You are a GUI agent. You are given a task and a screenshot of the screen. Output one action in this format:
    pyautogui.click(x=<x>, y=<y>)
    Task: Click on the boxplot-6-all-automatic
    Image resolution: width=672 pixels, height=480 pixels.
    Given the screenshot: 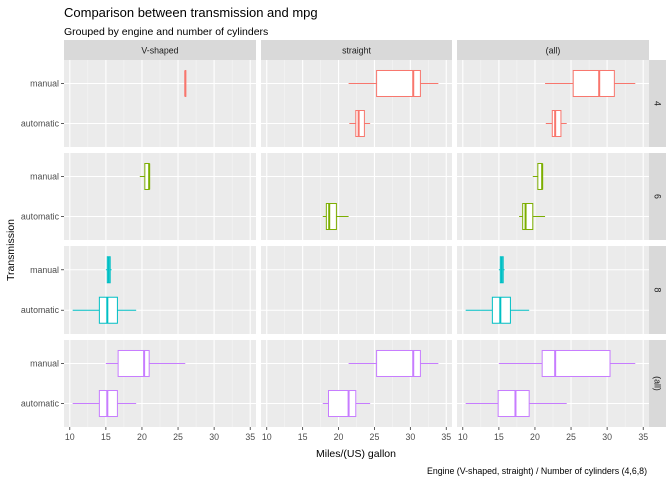 What is the action you would take?
    pyautogui.click(x=532, y=217)
    